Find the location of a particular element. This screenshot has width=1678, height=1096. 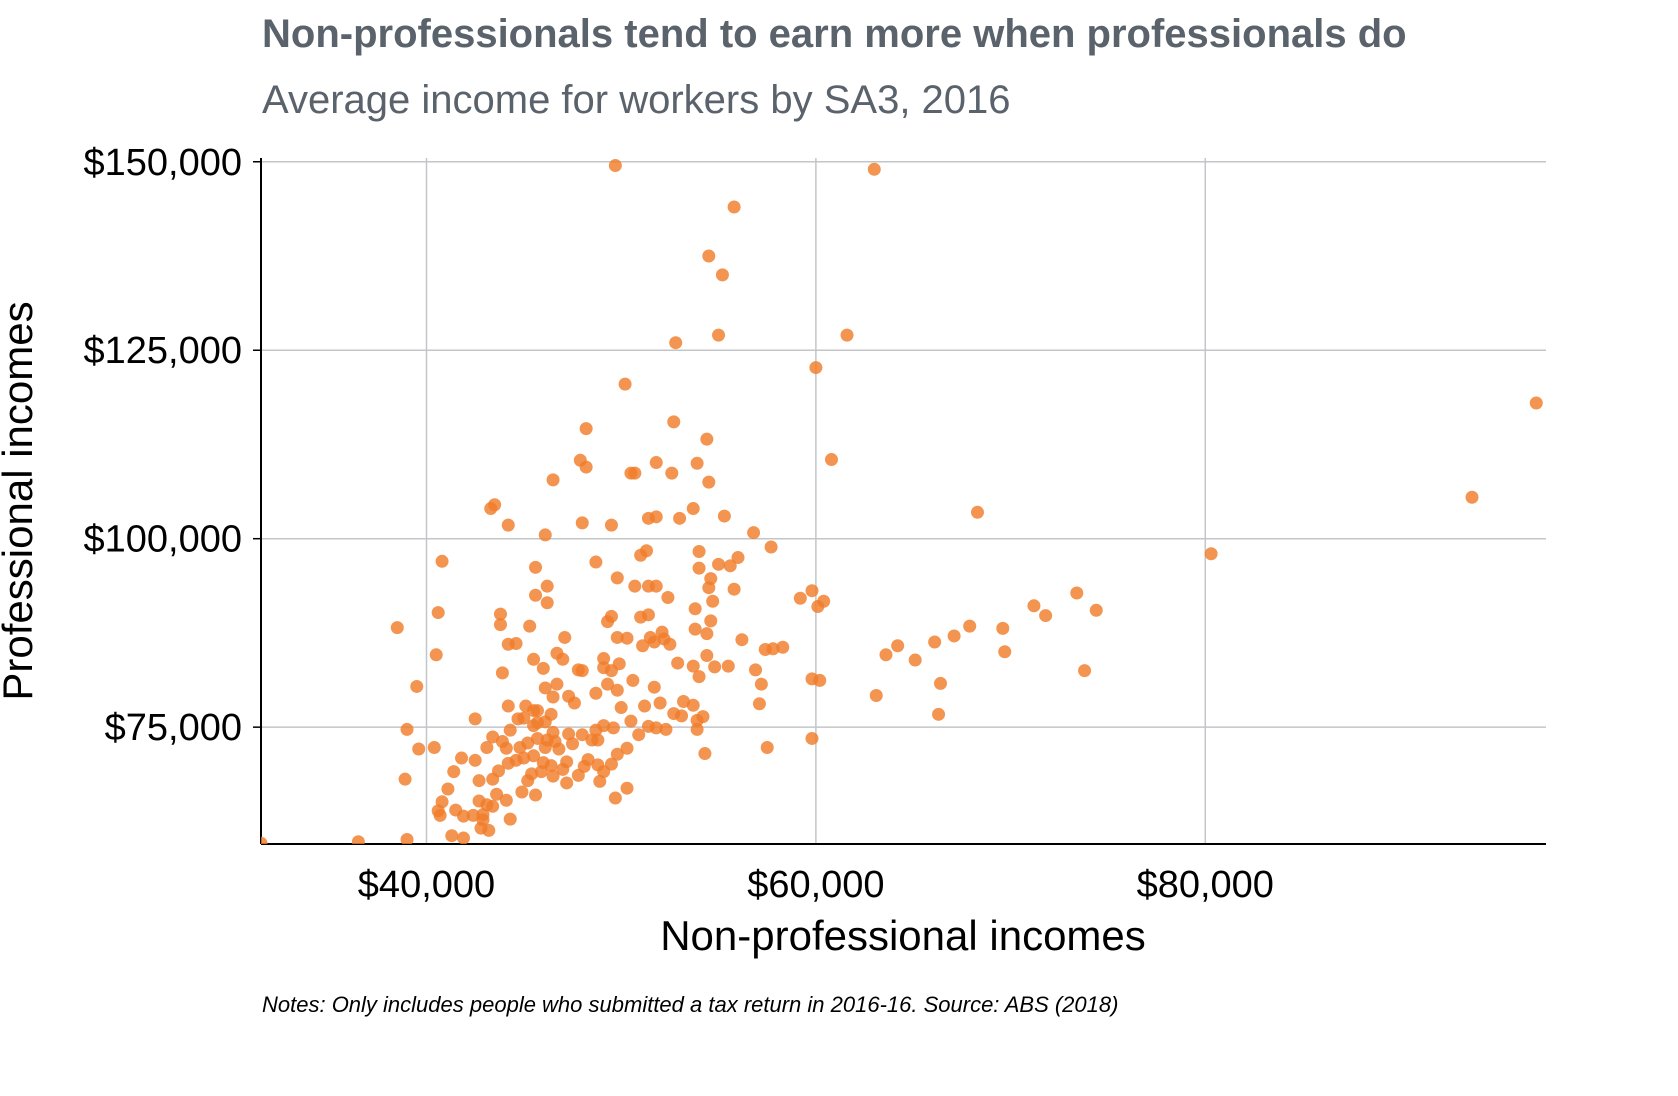

y-tick-label: $100,000 is located at coordinates (163, 540).